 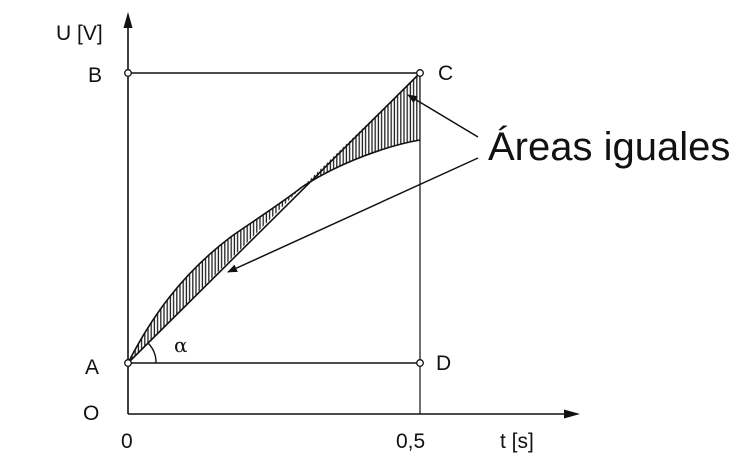 I want to click on point-label-a: A, so click(x=92, y=367).